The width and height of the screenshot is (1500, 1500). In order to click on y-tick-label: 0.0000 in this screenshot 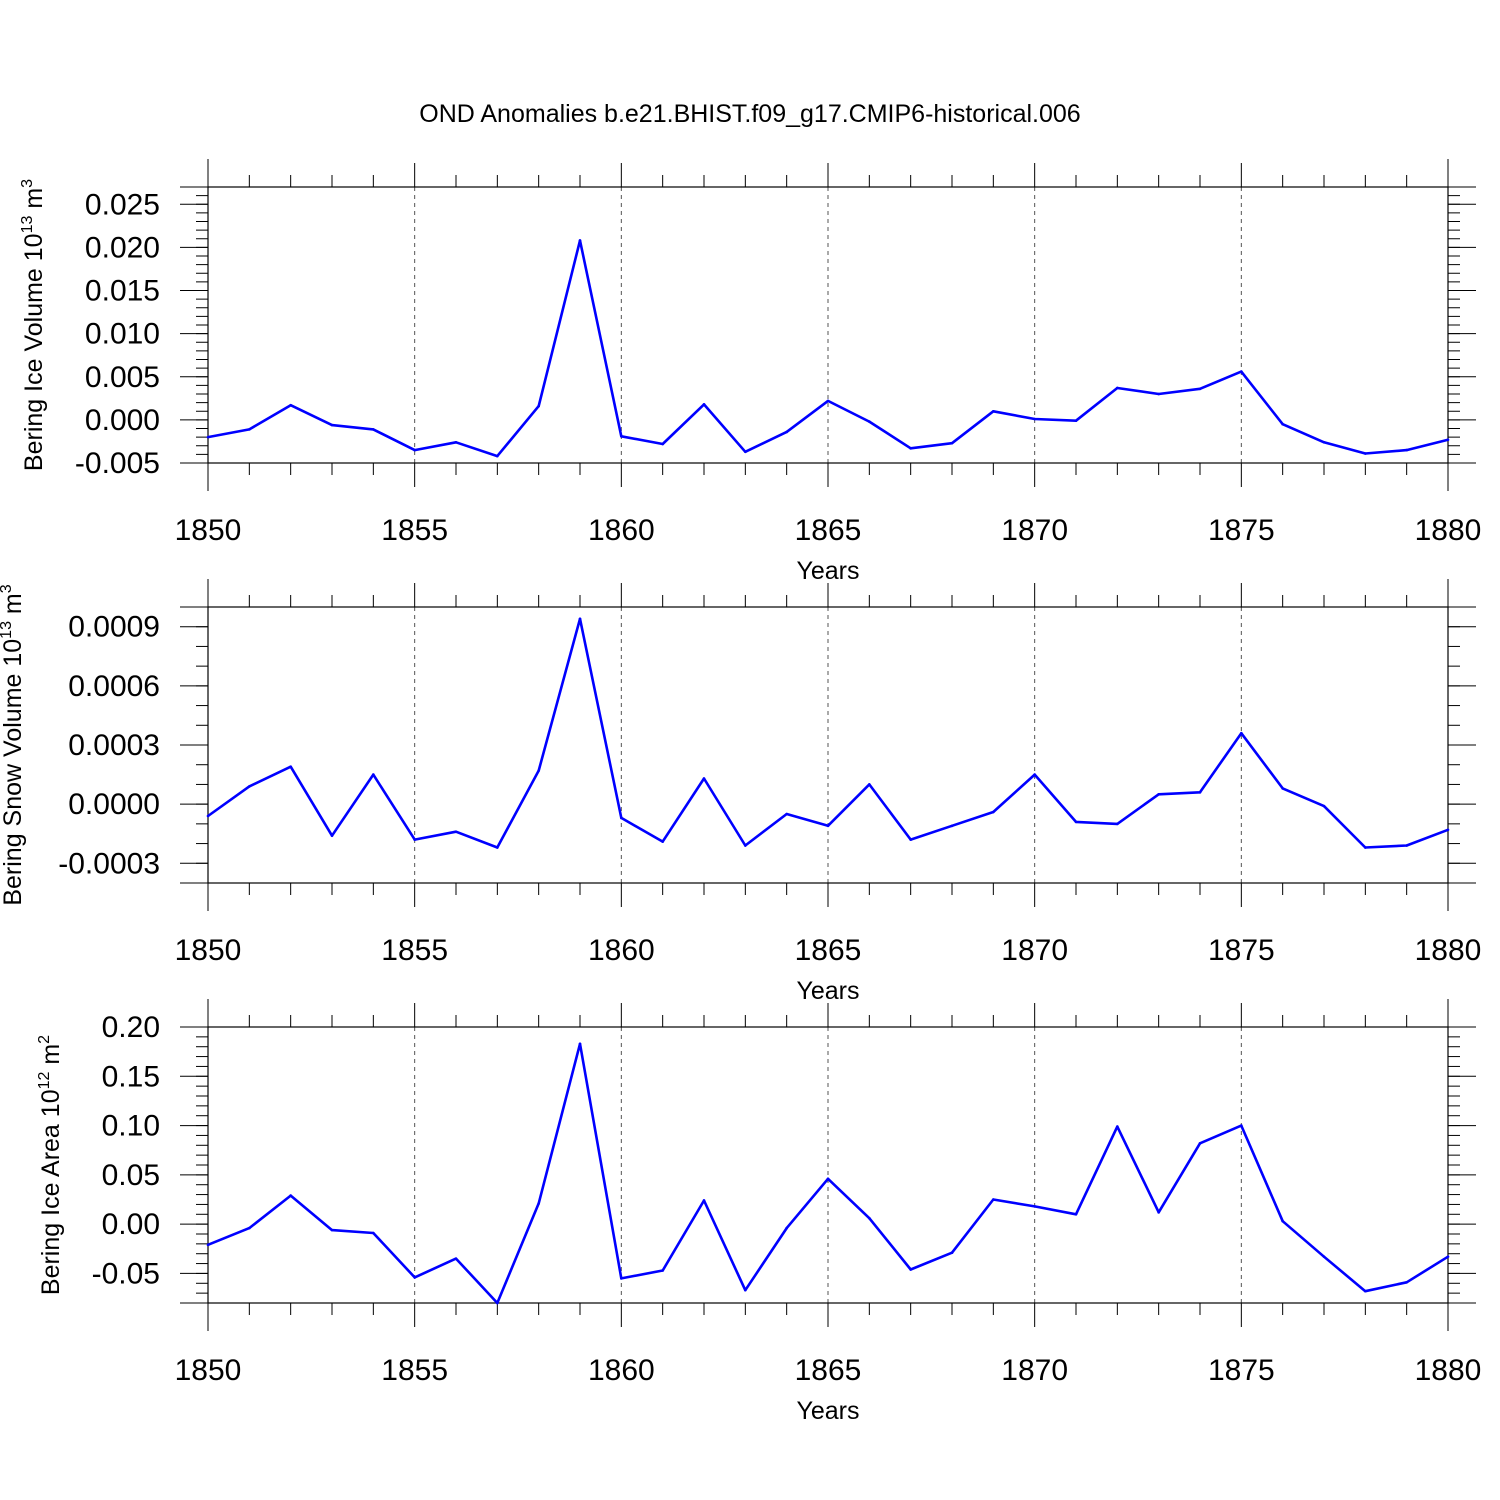, I will do `click(114, 804)`.